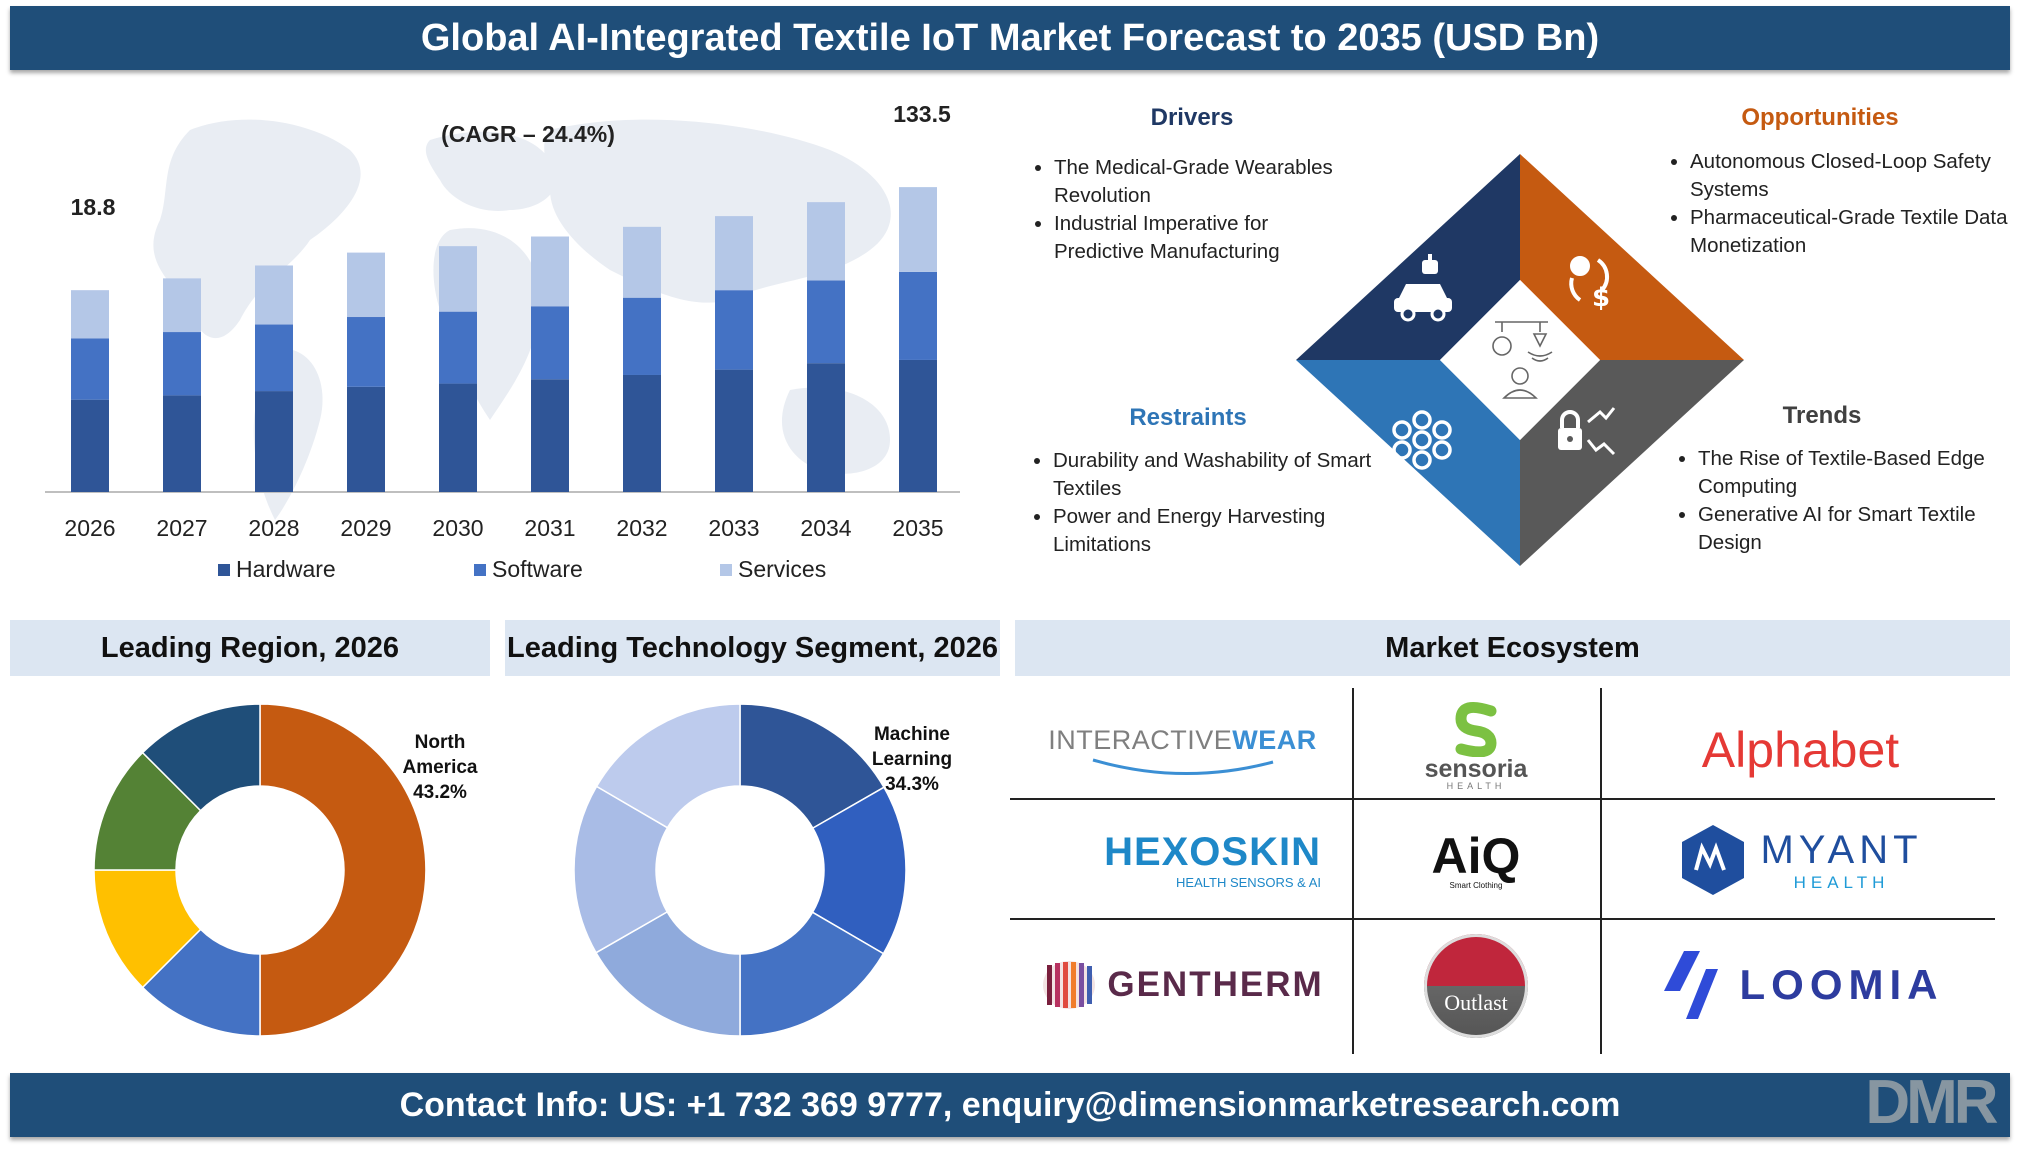  What do you see at coordinates (752, 648) in the screenshot?
I see `section-header-technology: Leading Technology Segment, 2026` at bounding box center [752, 648].